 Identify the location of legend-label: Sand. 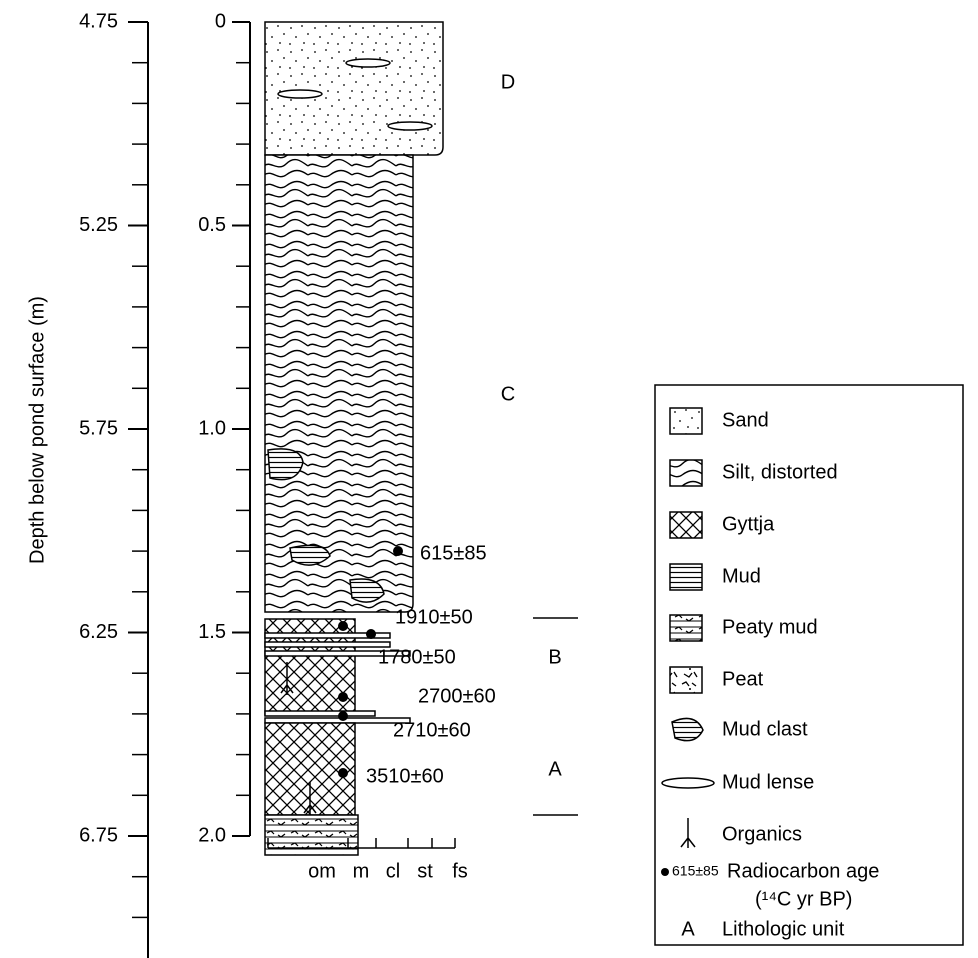
(745, 420).